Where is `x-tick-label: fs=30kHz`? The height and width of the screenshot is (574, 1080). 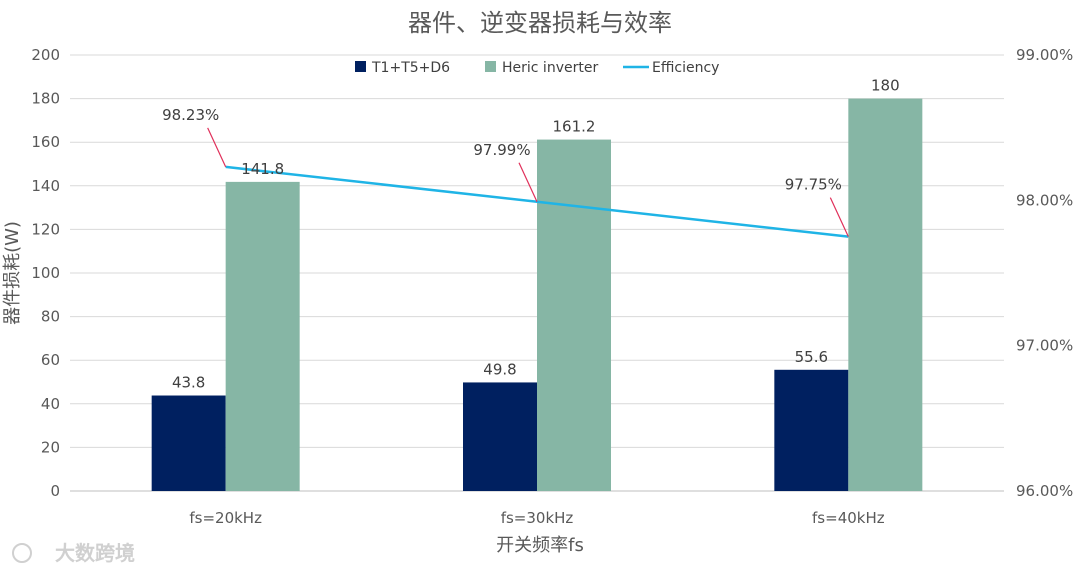 x-tick-label: fs=30kHz is located at coordinates (537, 518).